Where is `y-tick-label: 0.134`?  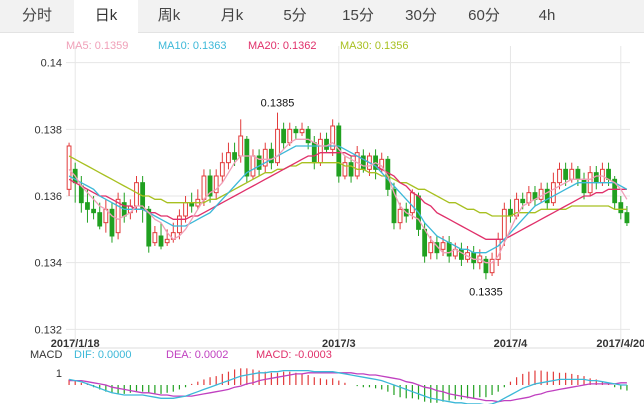
y-tick-label: 0.134 is located at coordinates (48, 264).